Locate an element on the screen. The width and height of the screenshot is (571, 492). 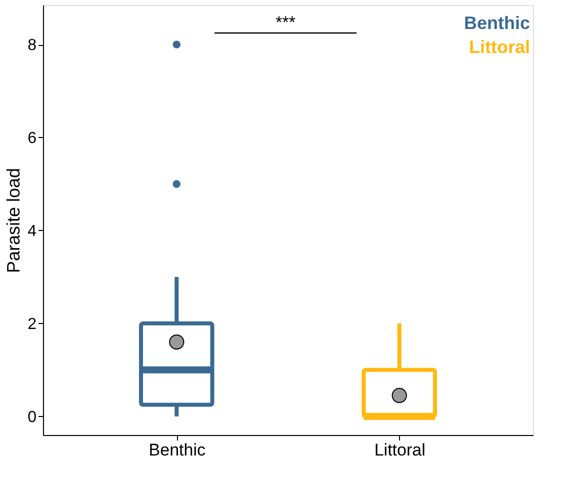
y-axis-title: Parasite load is located at coordinates (14, 221).